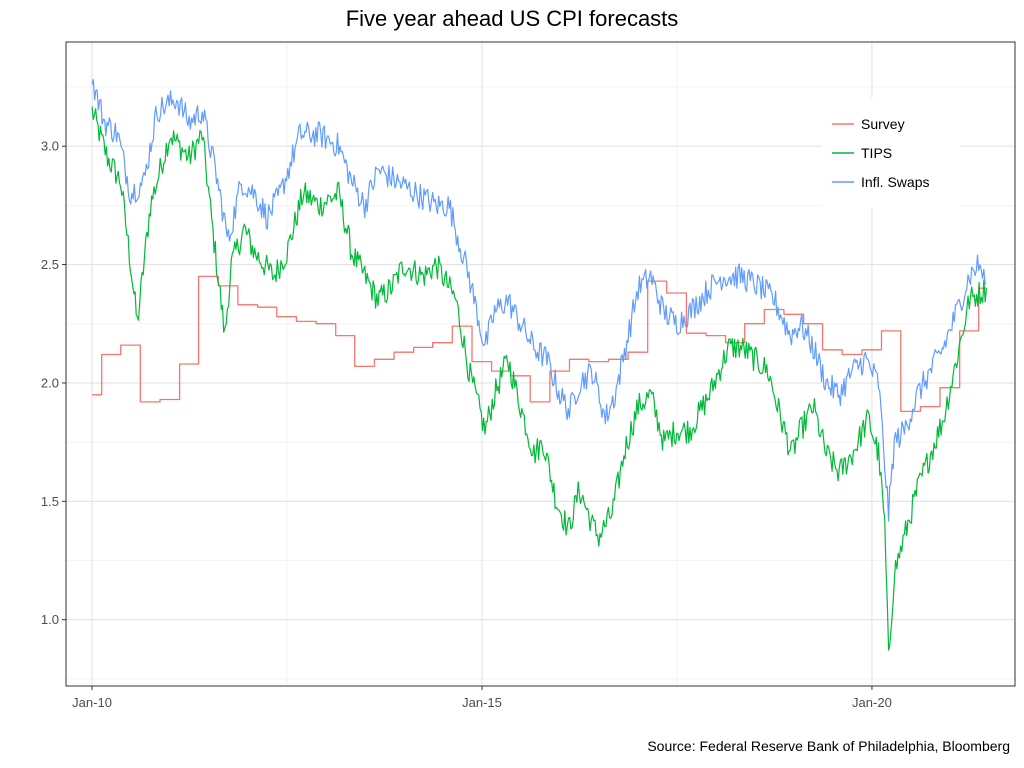 The image size is (1024, 768). What do you see at coordinates (876, 153) in the screenshot?
I see `legend-label-tips: TIPS` at bounding box center [876, 153].